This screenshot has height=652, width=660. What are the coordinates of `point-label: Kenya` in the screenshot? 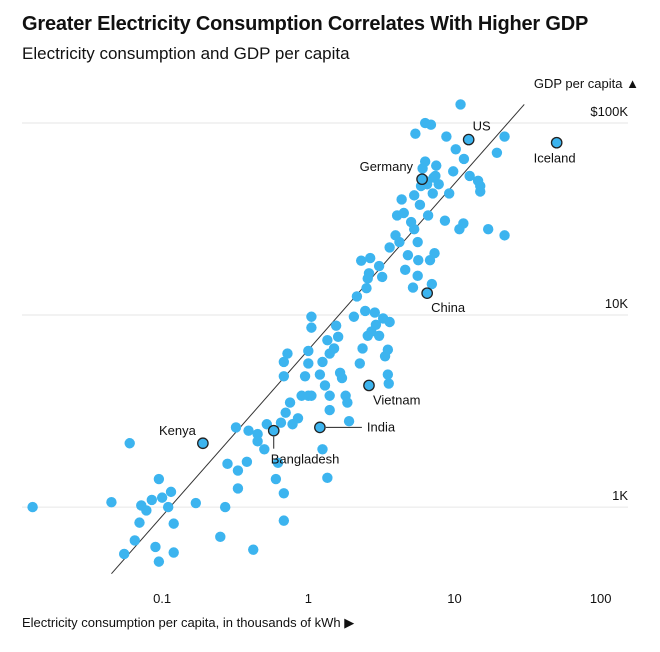 It's located at (178, 430).